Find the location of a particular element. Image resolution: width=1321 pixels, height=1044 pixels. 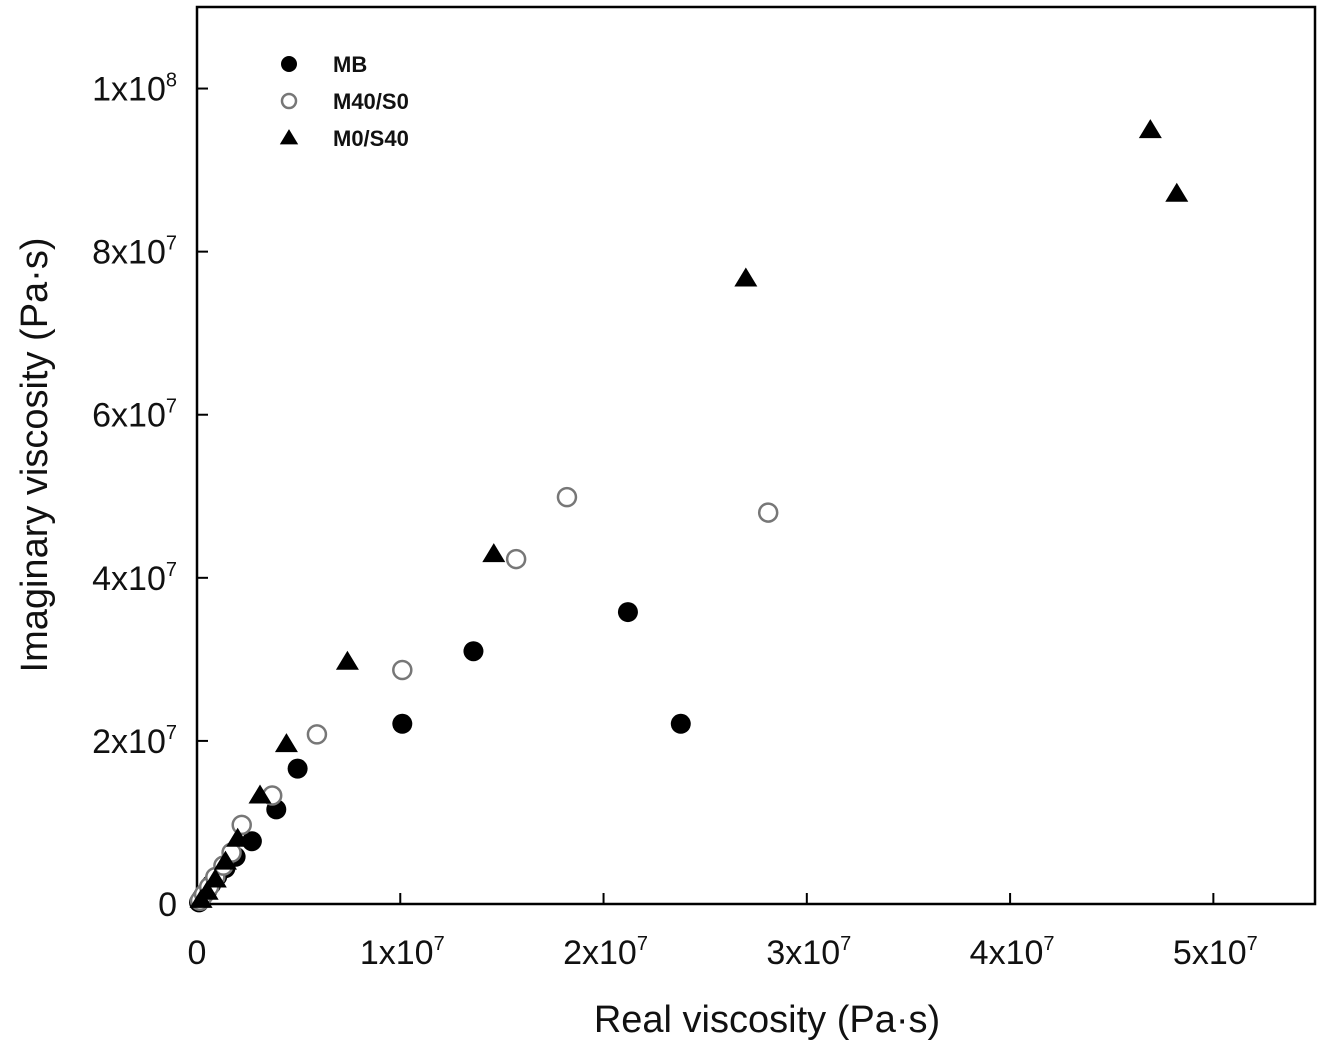

x-tick-label: 5x10⁷ is located at coordinates (1215, 952).